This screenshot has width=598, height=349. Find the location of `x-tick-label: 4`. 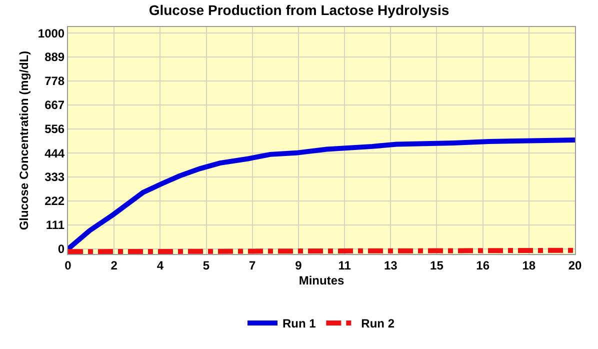

x-tick-label: 4 is located at coordinates (160, 265).